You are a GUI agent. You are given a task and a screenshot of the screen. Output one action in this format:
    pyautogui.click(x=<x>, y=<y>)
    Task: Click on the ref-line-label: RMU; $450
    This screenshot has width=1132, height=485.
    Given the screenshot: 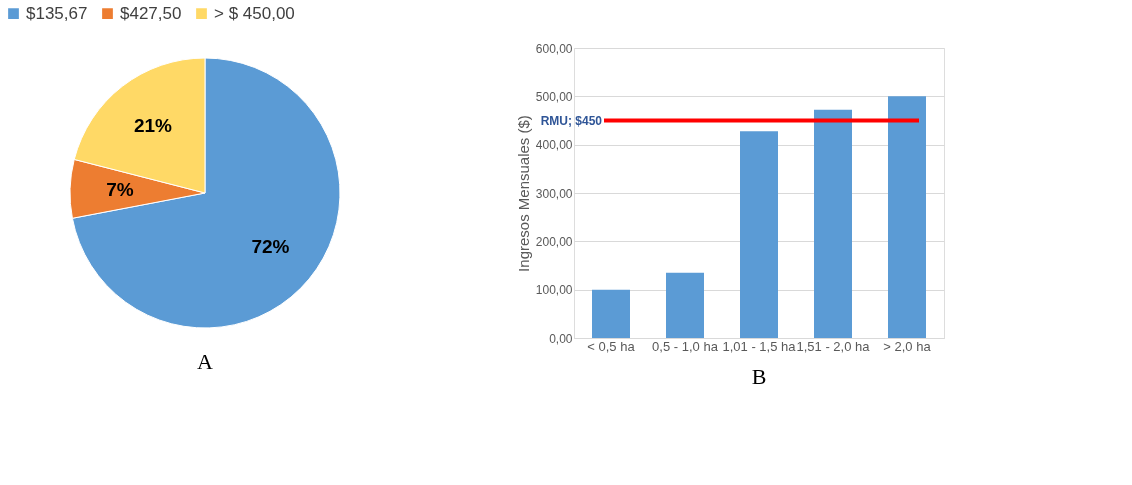 What is the action you would take?
    pyautogui.click(x=571, y=120)
    